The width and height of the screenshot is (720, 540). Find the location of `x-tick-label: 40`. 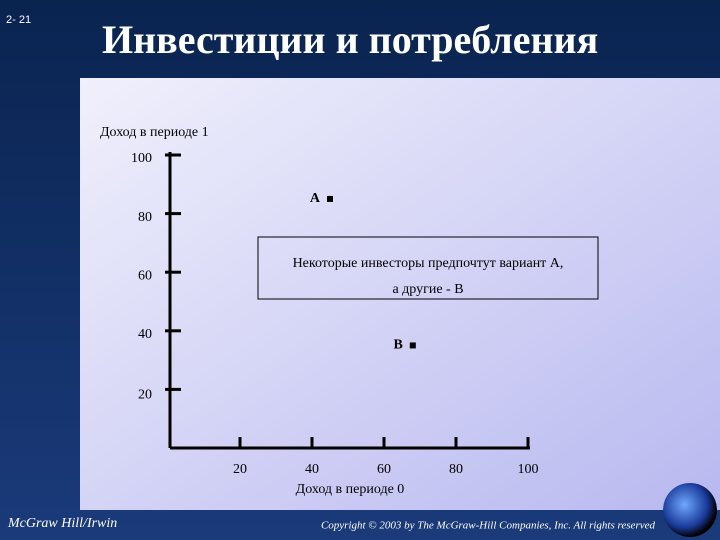

x-tick-label: 40 is located at coordinates (312, 469).